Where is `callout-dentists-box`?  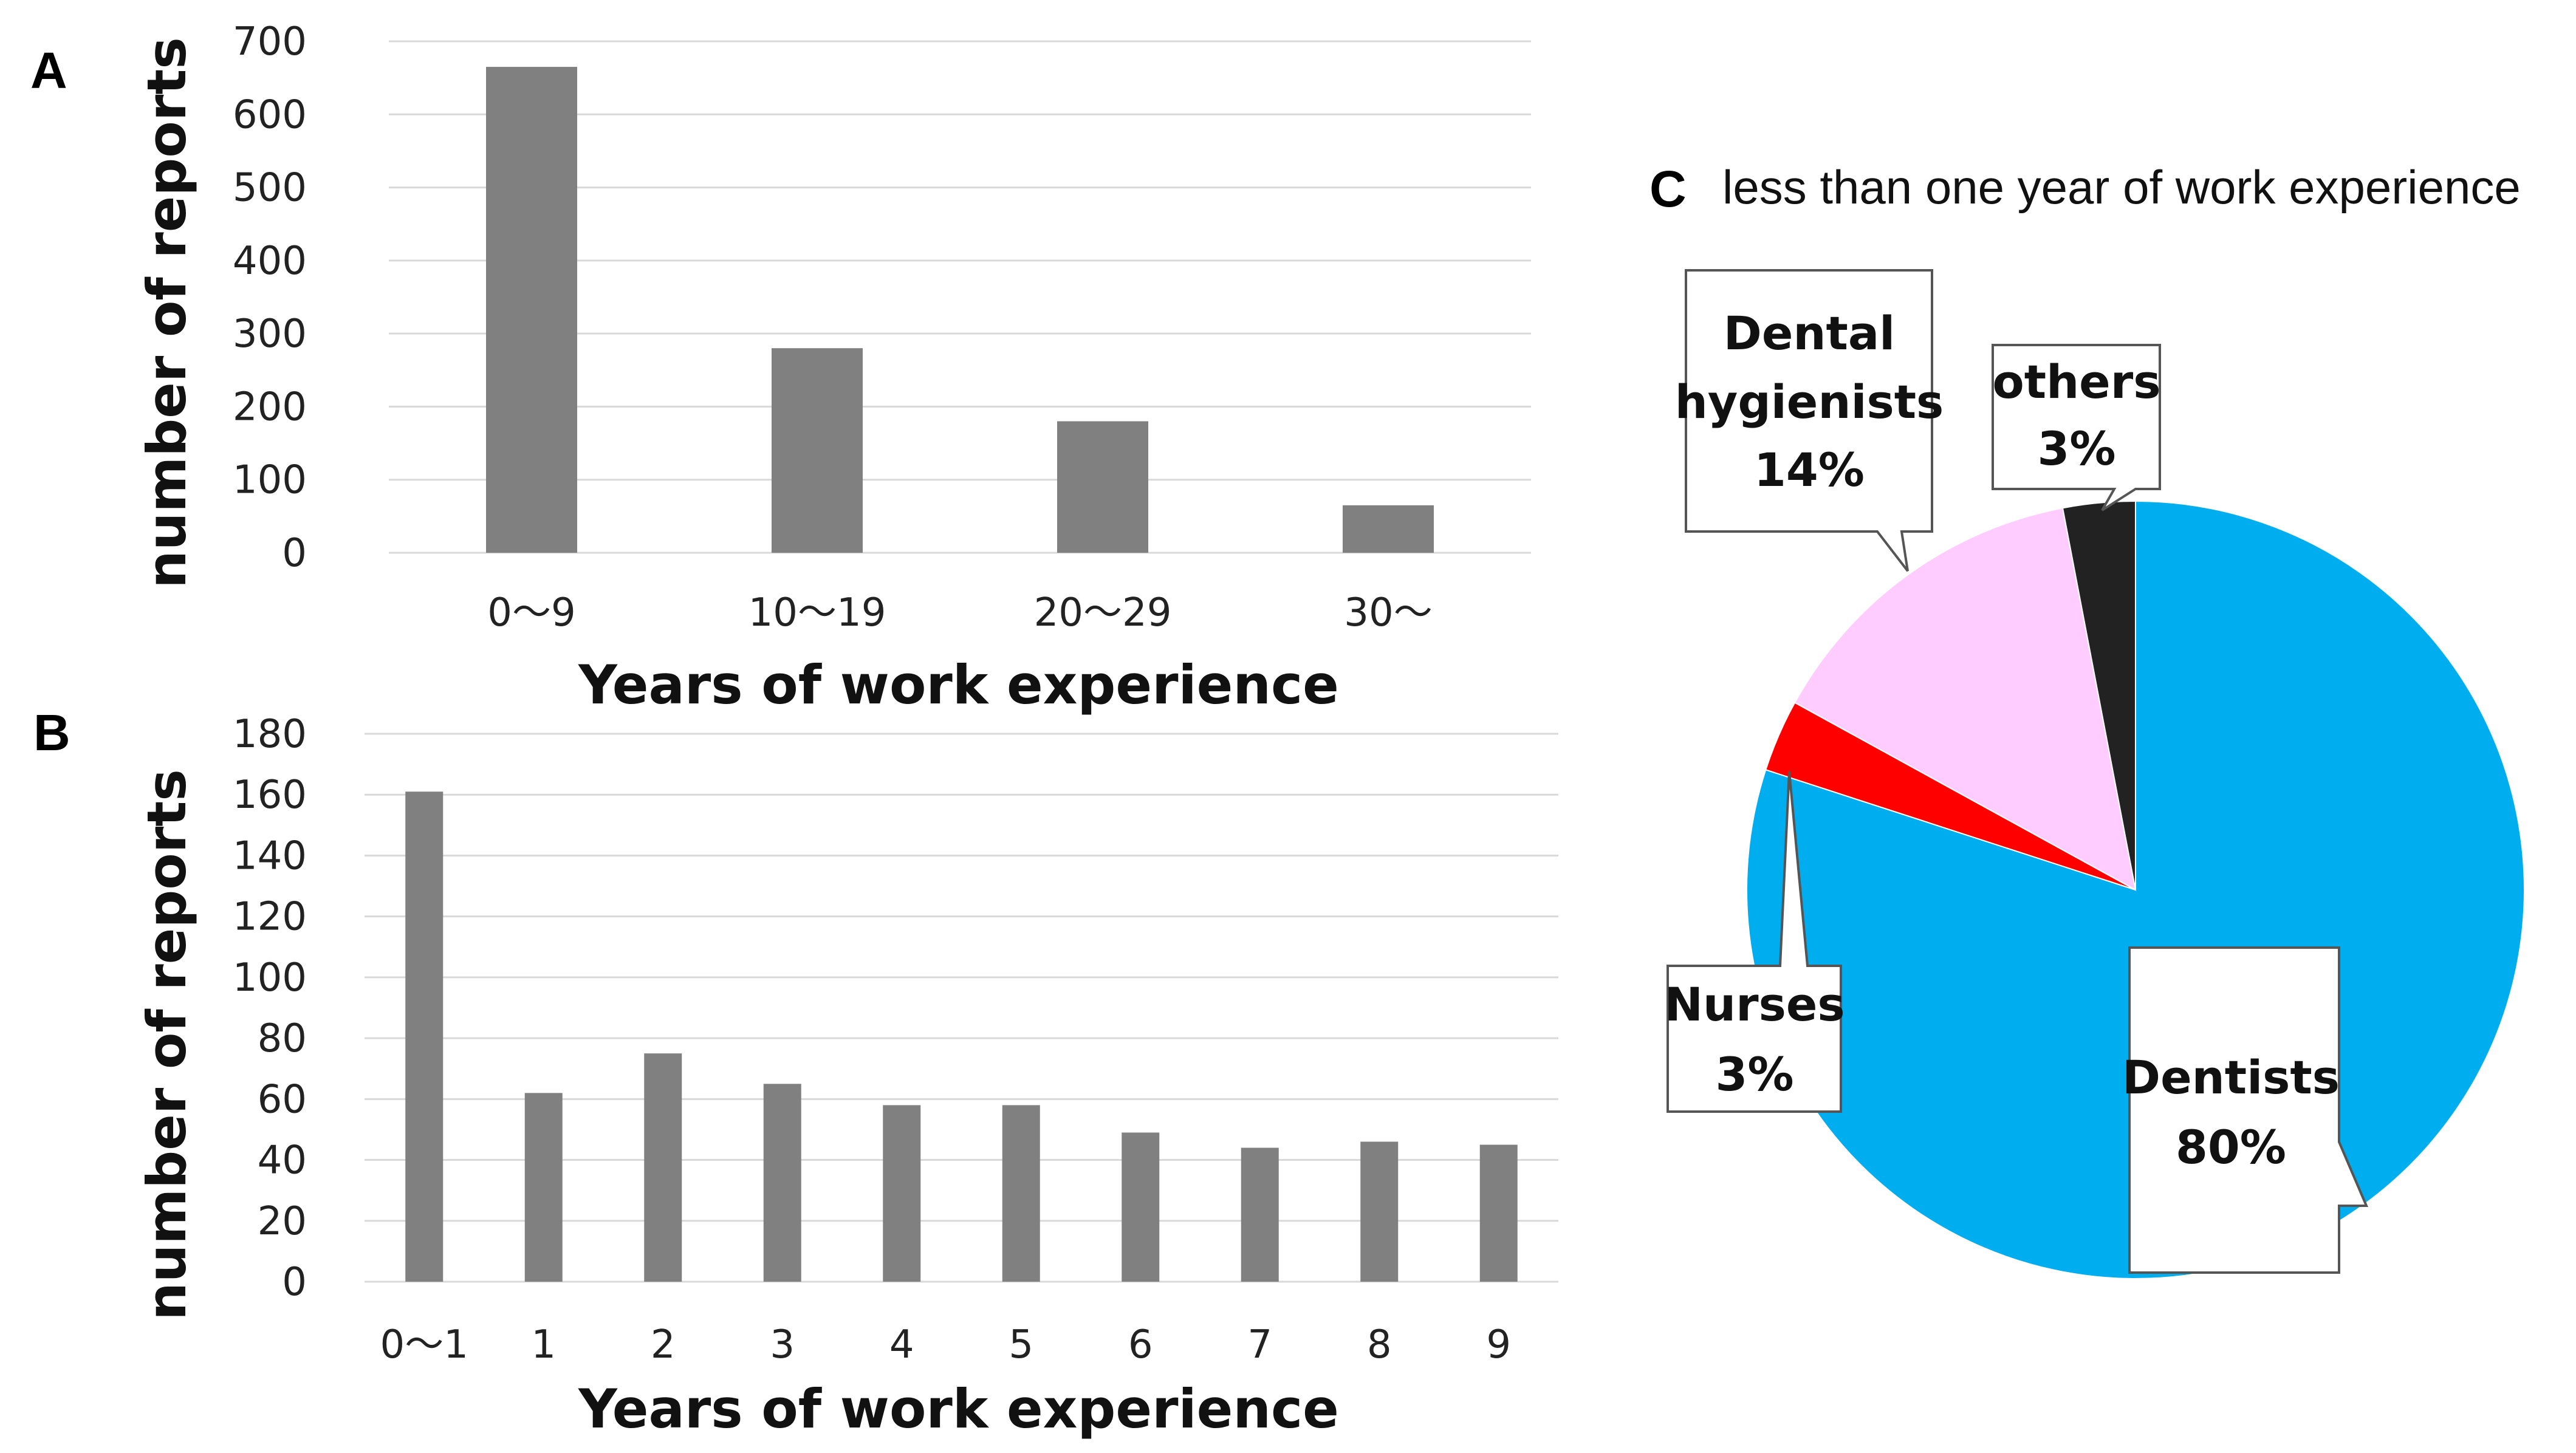 callout-dentists-box is located at coordinates (2248, 1110).